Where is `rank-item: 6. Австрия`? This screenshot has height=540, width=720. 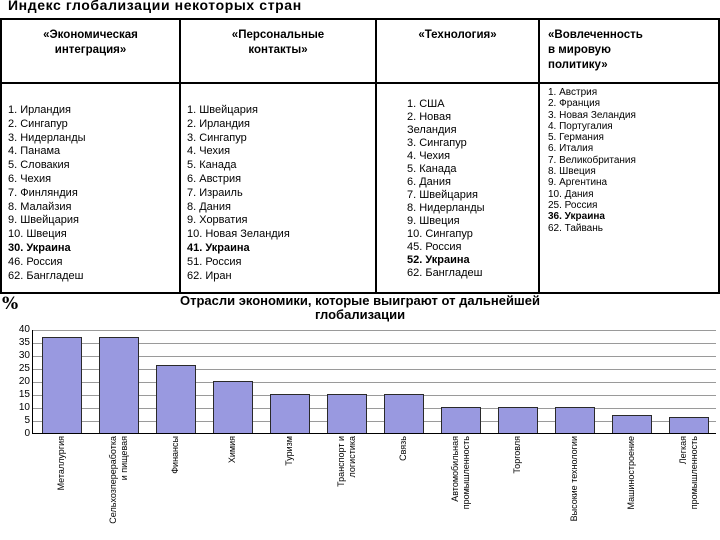 rank-item: 6. Австрия is located at coordinates (214, 178).